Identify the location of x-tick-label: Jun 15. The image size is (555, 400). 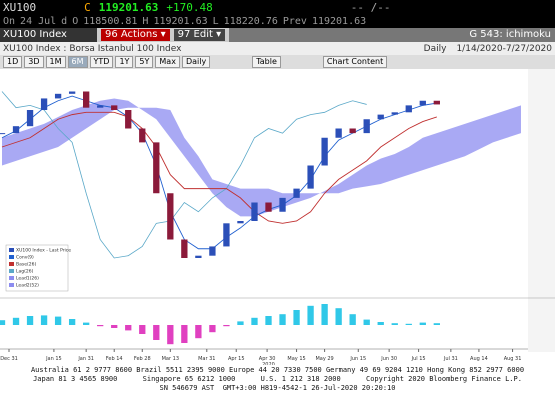
(357, 359).